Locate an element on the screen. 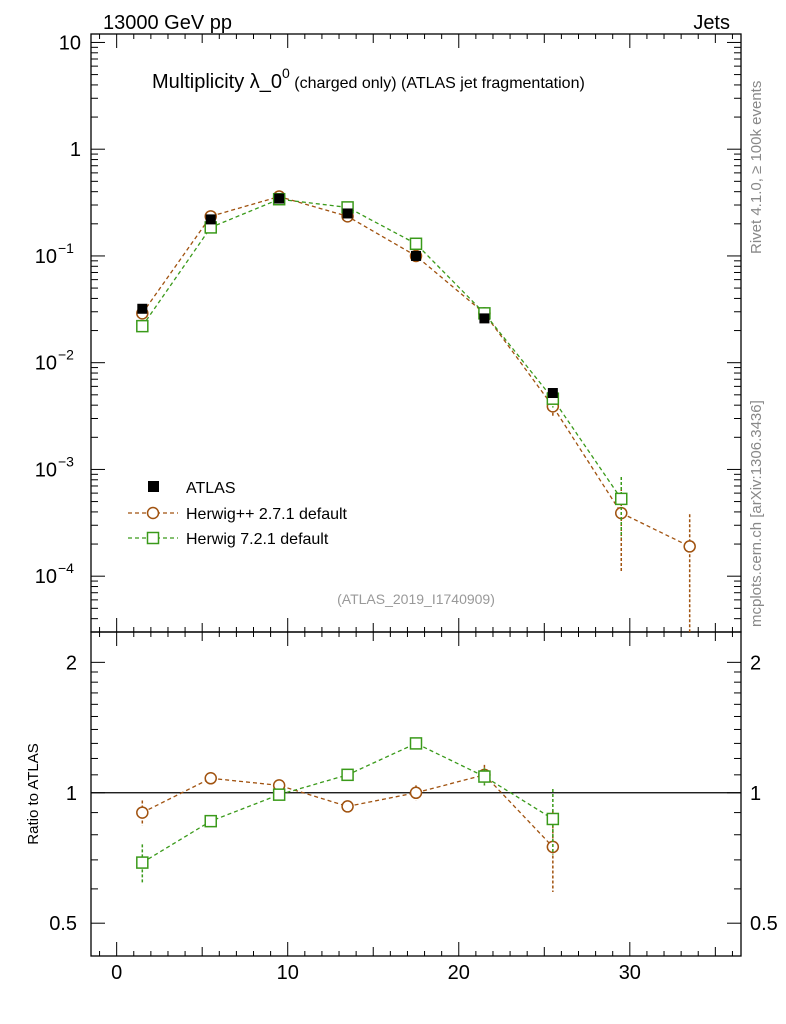  ratio-y-tick-label: 1 is located at coordinates (71, 794).